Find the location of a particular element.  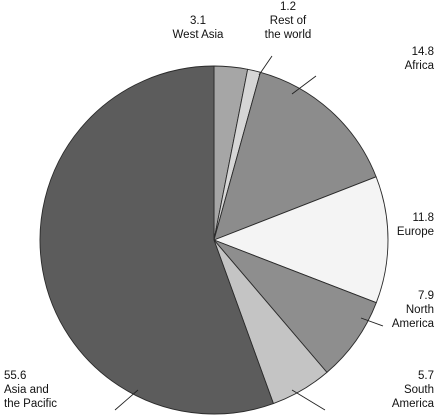

slice-value: 11.8 is located at coordinates (423, 218).